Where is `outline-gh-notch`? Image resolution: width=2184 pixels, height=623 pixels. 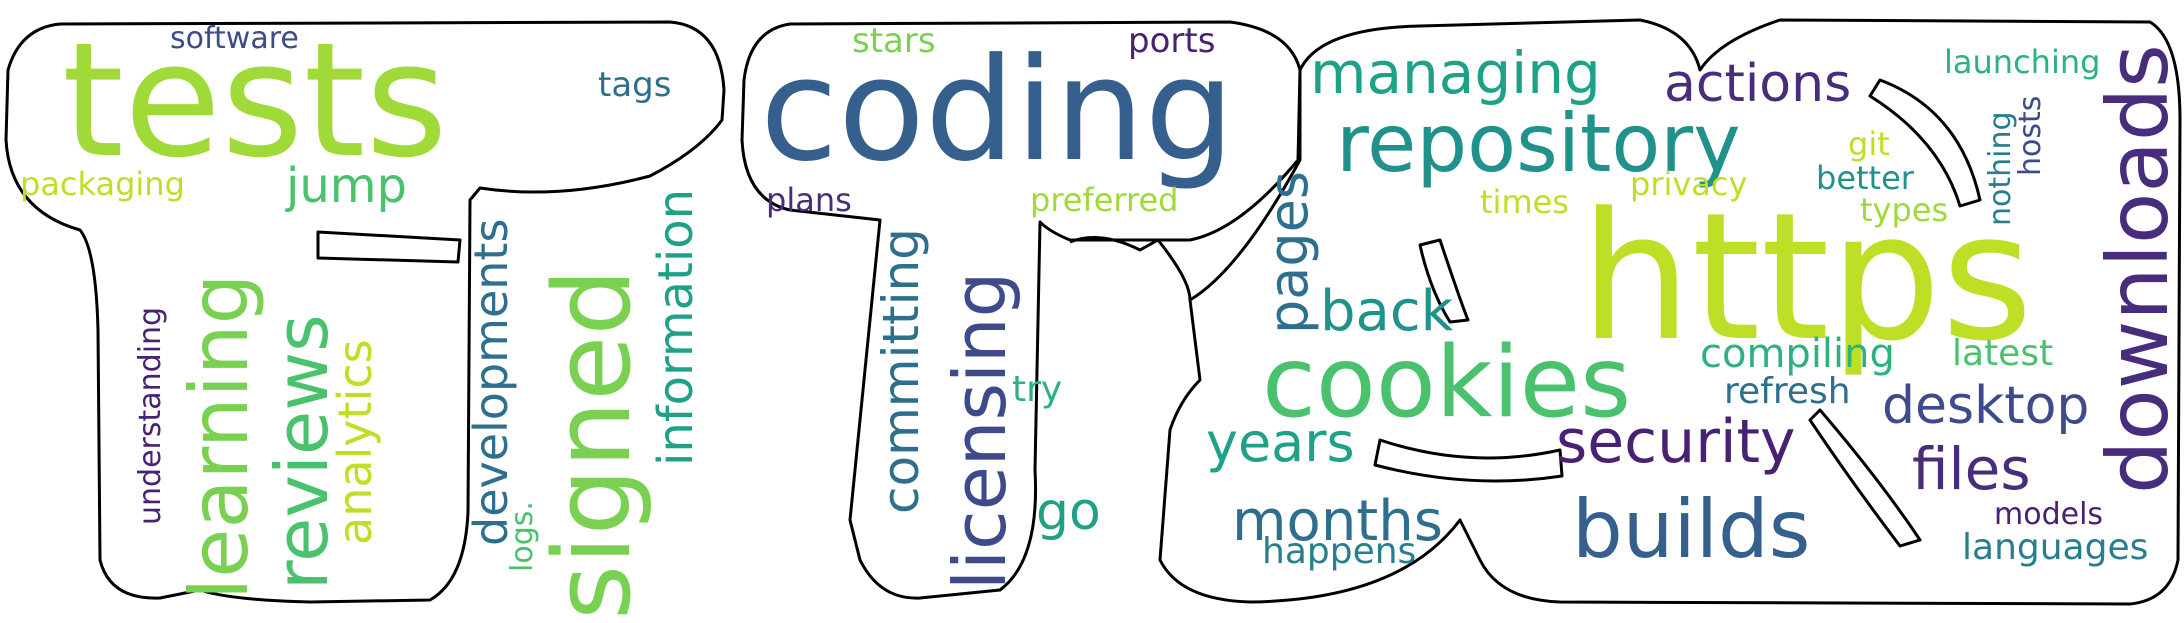
outline-gh-notch is located at coordinates (1444, 281).